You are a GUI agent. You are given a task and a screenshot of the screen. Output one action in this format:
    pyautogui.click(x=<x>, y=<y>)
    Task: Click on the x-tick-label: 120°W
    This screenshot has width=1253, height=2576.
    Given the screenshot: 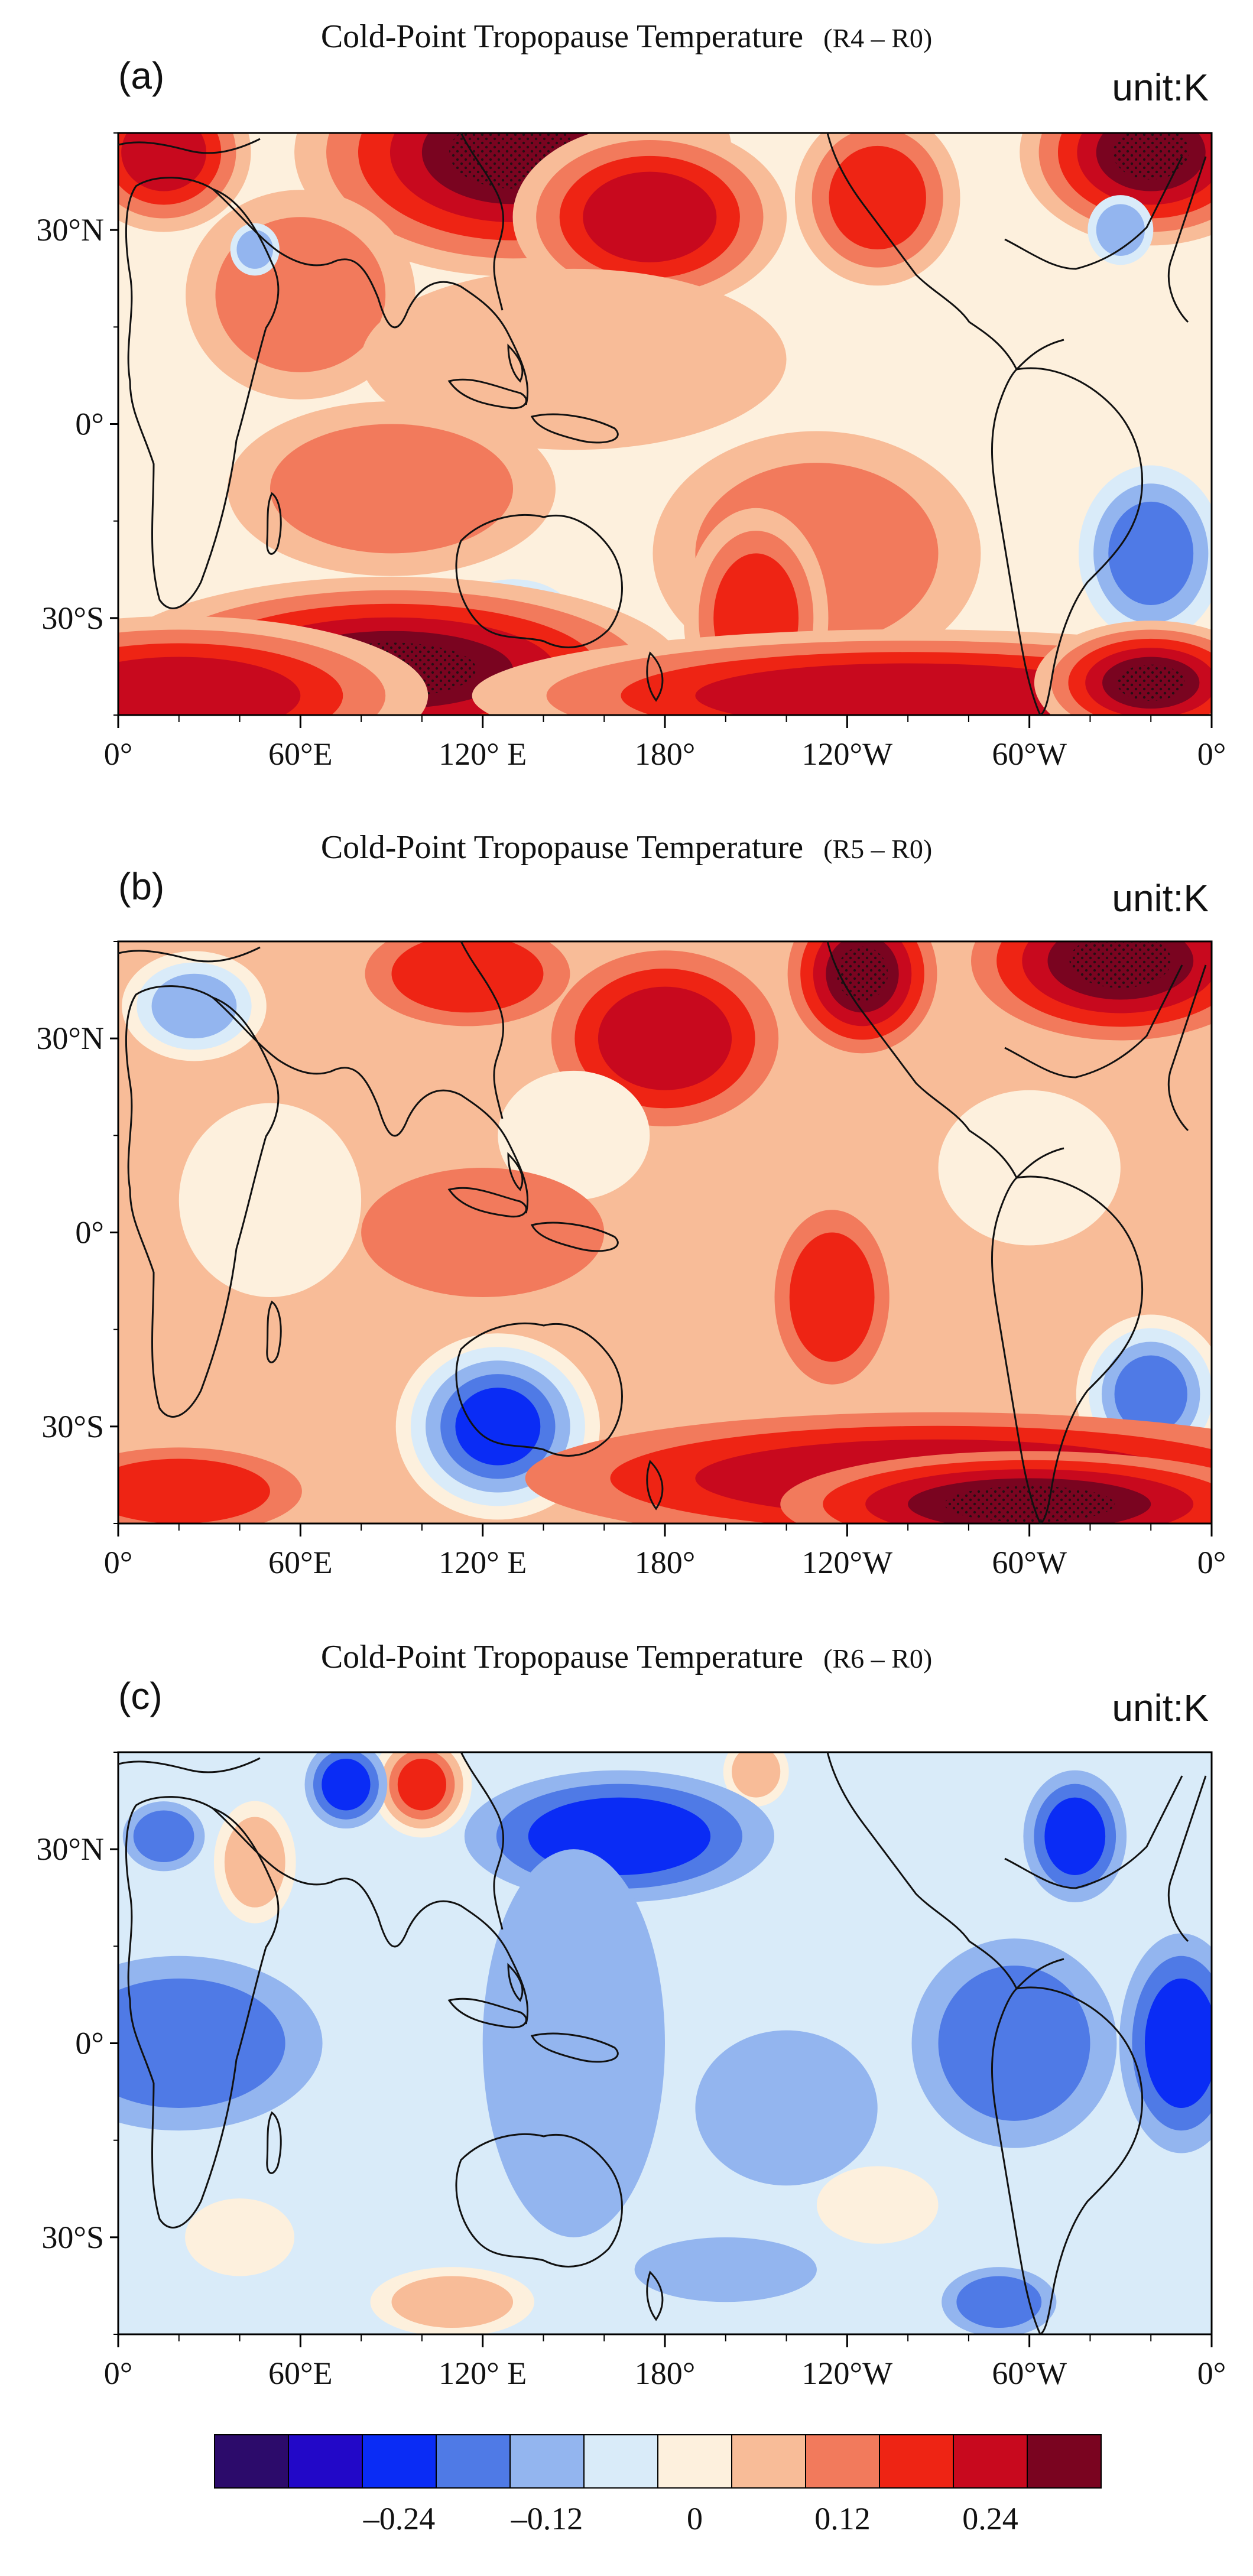 What is the action you would take?
    pyautogui.click(x=847, y=754)
    